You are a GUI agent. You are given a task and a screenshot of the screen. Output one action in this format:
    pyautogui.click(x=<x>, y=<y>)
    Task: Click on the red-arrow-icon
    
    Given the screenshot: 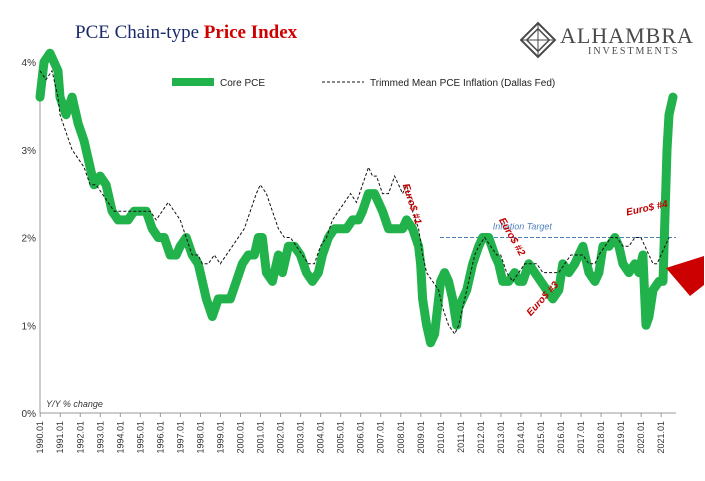 What is the action you would take?
    pyautogui.click(x=685, y=276)
    